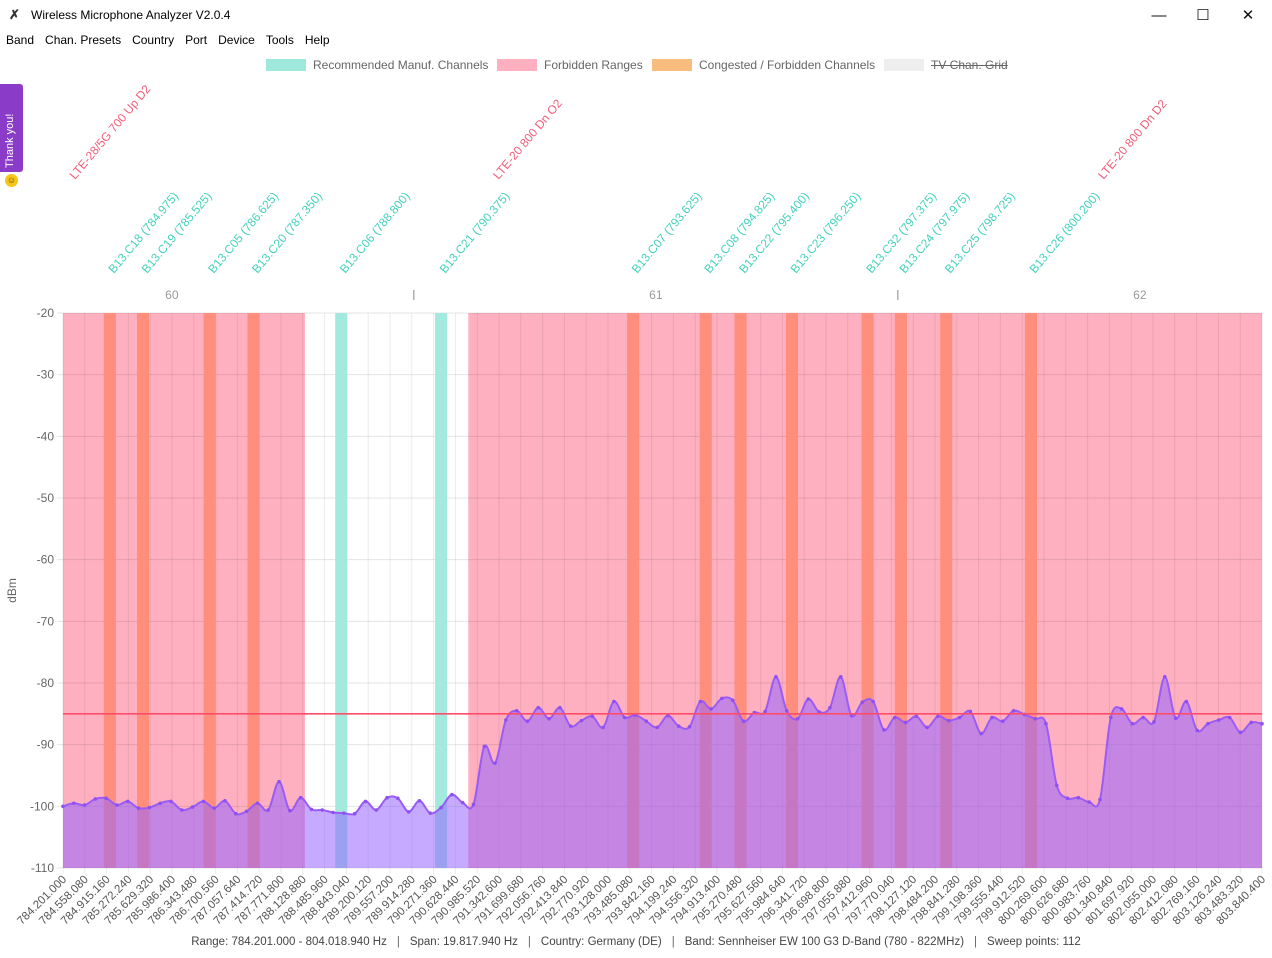 The width and height of the screenshot is (1272, 958). I want to click on legend-item-recommended: Recommended Manuf. Channels, so click(377, 65).